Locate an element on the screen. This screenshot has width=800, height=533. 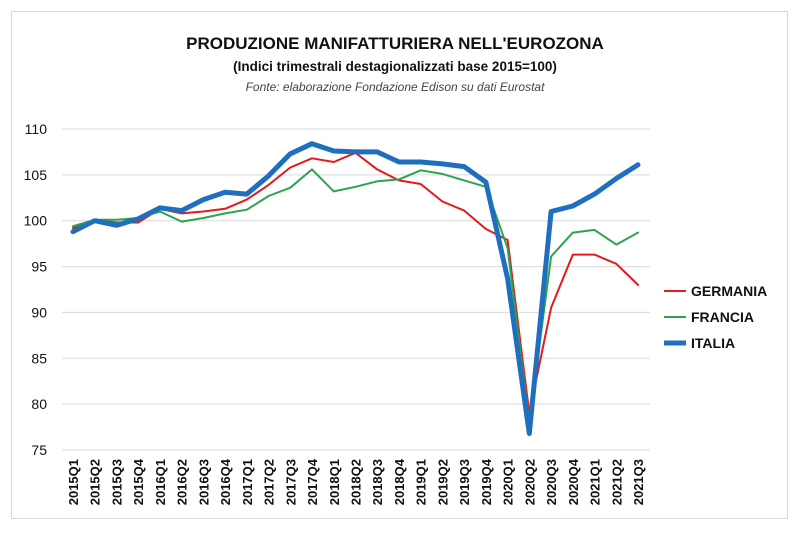
x-tick-label: 2019Q4 is located at coordinates (486, 481).